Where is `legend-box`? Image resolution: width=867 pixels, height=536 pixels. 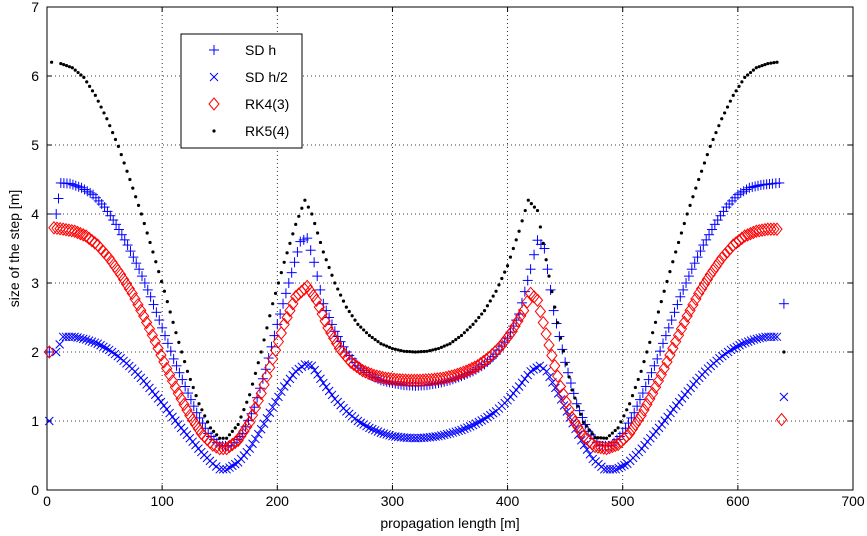 legend-box is located at coordinates (241, 91).